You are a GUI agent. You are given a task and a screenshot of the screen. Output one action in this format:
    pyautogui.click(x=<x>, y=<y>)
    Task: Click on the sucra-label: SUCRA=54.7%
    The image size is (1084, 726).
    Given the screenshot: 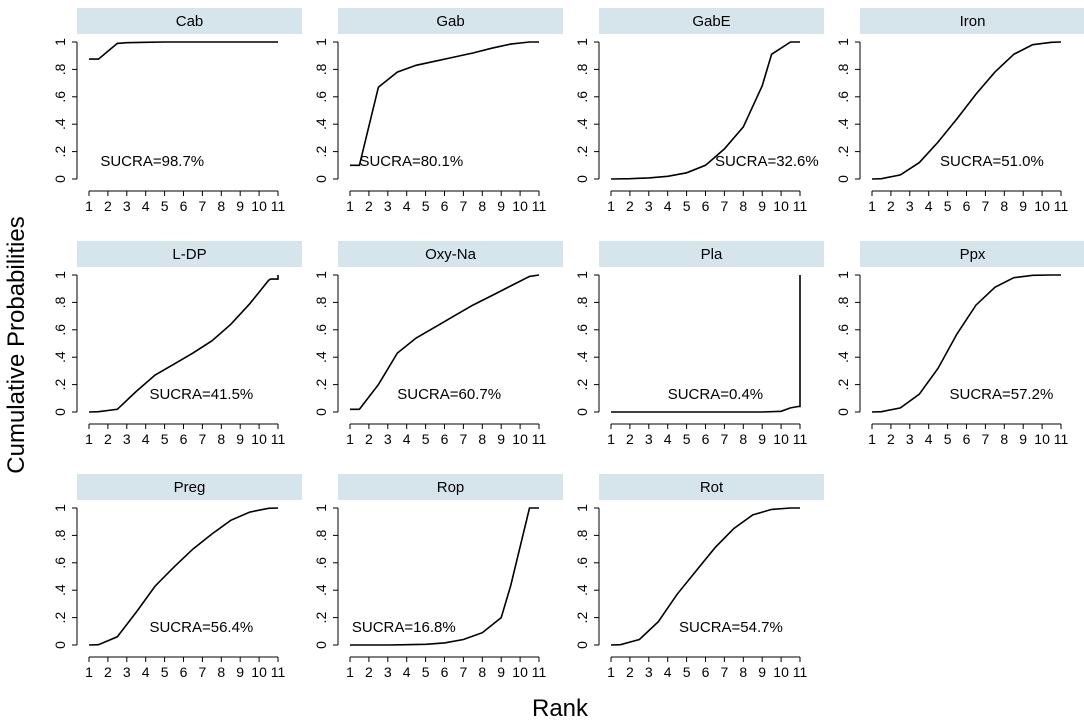 What is the action you would take?
    pyautogui.click(x=731, y=627)
    